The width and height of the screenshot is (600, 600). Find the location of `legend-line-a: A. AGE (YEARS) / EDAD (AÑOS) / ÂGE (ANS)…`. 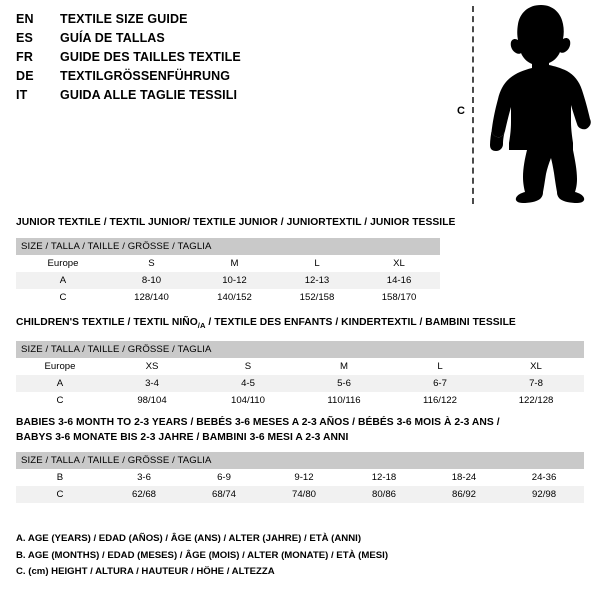

legend-line-a: A. AGE (YEARS) / EDAD (AÑOS) / ÂGE (ANS)… is located at coordinates (189, 538).